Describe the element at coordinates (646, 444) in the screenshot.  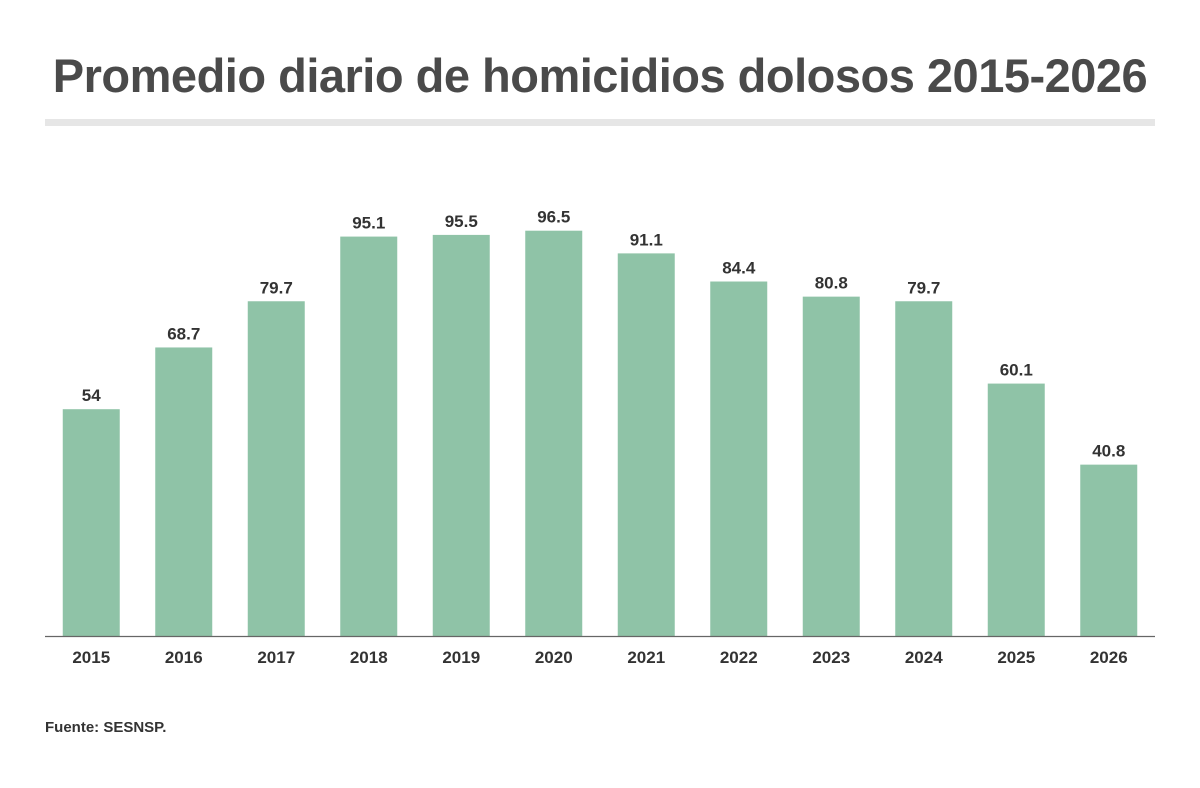
I see `bar-2021` at that location.